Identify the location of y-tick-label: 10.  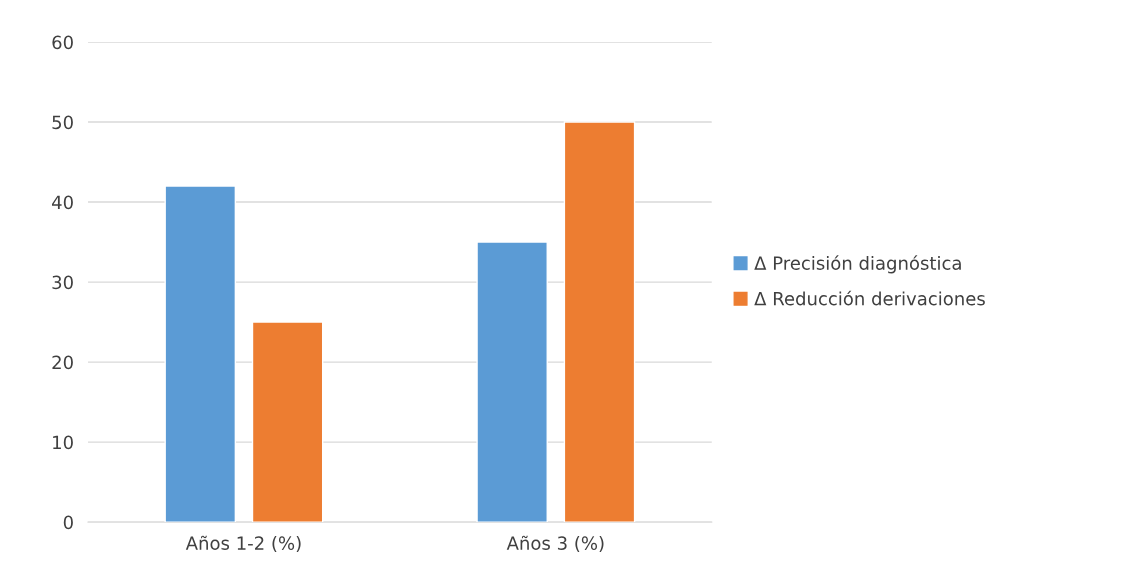
(63, 442).